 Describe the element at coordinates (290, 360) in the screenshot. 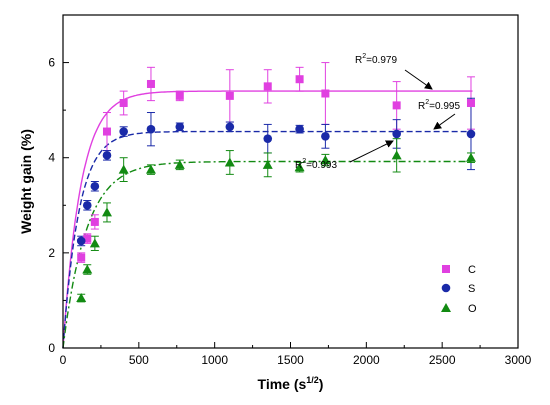

I see `x-tick-label: 1500` at that location.